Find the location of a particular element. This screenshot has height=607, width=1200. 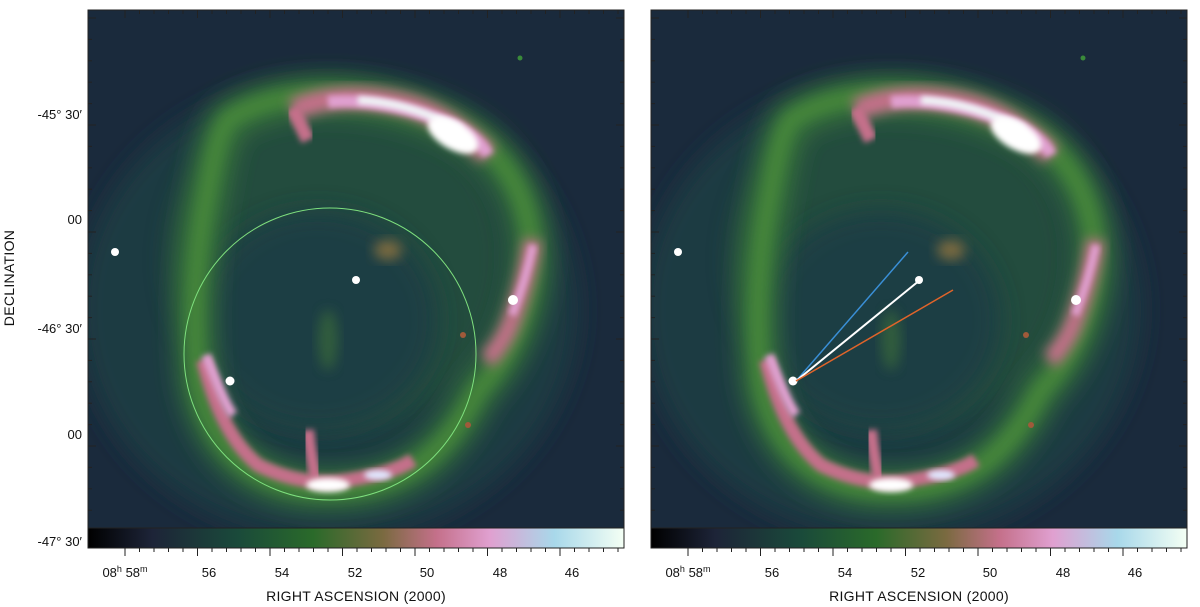

vector-orange is located at coordinates (874, 335).